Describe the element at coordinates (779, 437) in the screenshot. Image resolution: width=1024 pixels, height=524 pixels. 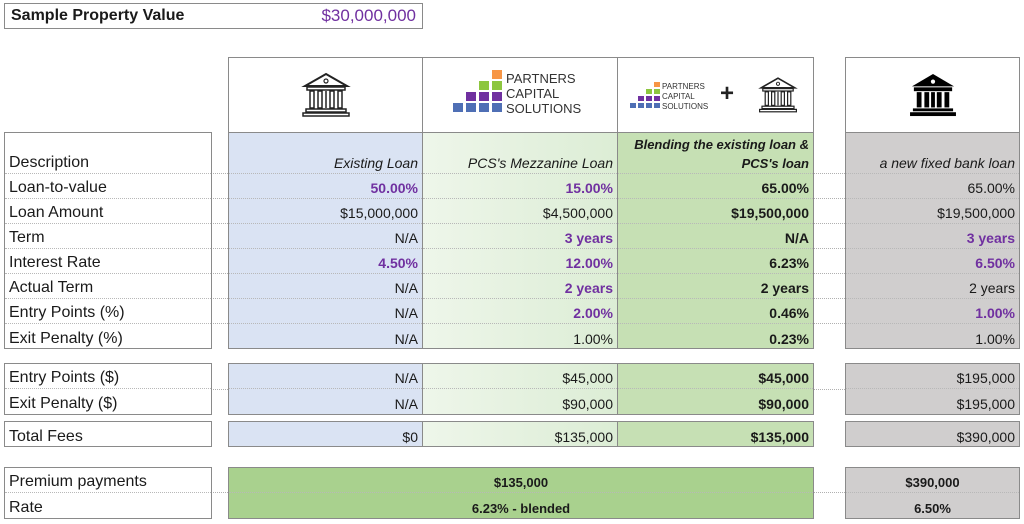
I see `blended-total-fees: $135,000` at that location.